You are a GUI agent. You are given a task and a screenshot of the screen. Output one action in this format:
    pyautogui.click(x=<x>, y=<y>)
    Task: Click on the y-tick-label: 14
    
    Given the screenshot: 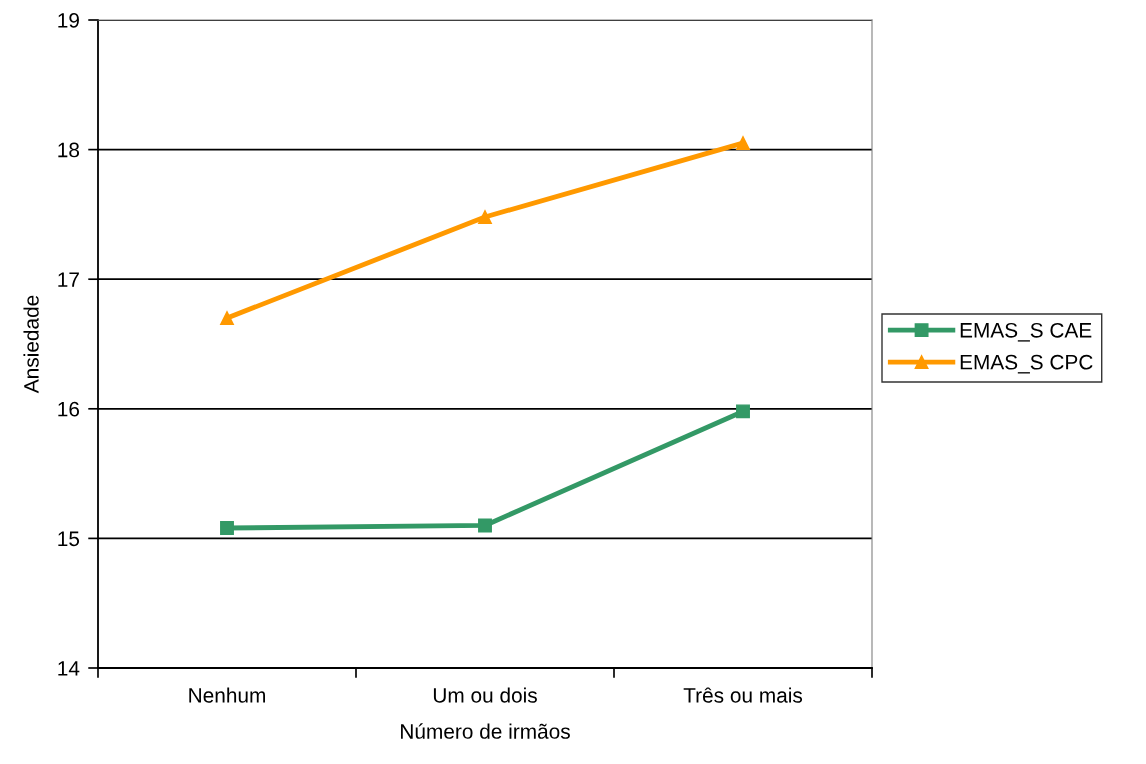 What is the action you would take?
    pyautogui.click(x=69, y=668)
    